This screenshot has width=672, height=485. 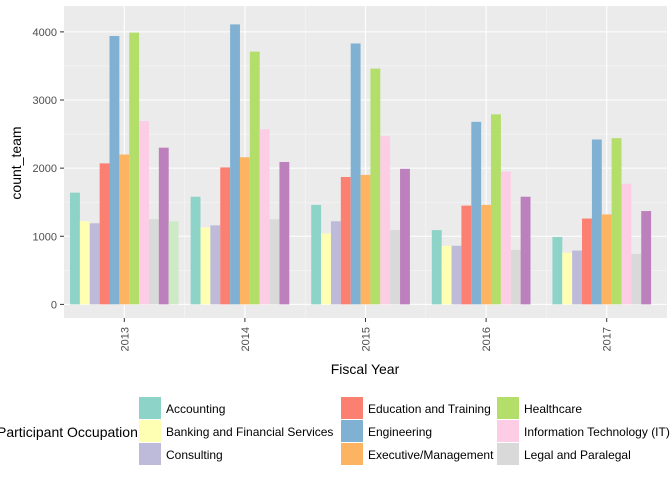 What do you see at coordinates (429, 409) in the screenshot?
I see `legend-label: Education and Training` at bounding box center [429, 409].